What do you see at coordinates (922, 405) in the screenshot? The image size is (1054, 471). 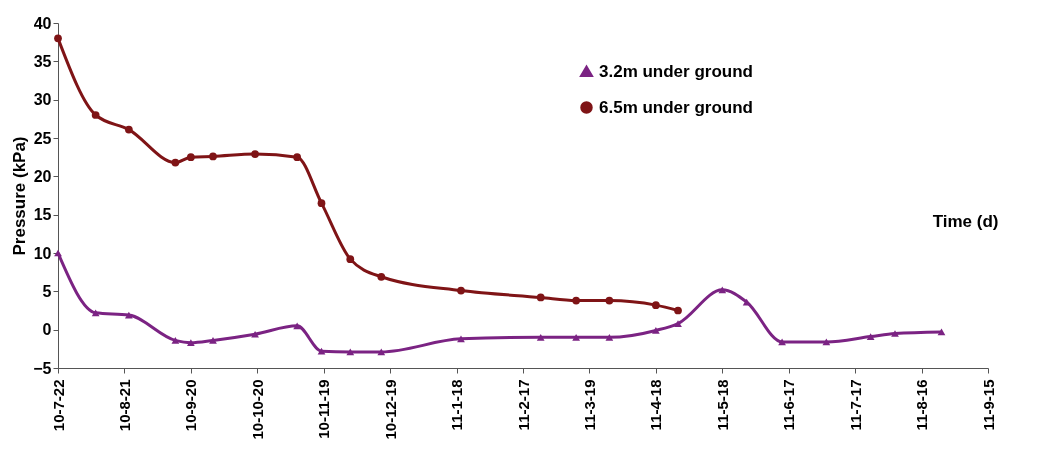 I see `x-tick-label: 11-8-16` at bounding box center [922, 405].